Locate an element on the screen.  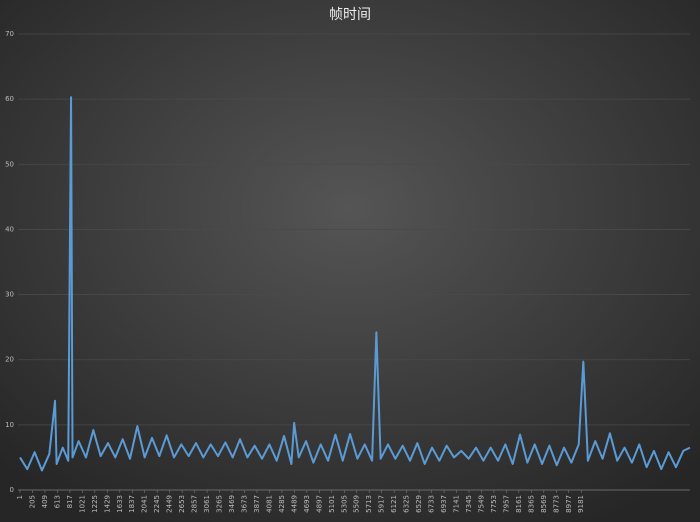
x-tick-label: 1429 is located at coordinates (107, 504).